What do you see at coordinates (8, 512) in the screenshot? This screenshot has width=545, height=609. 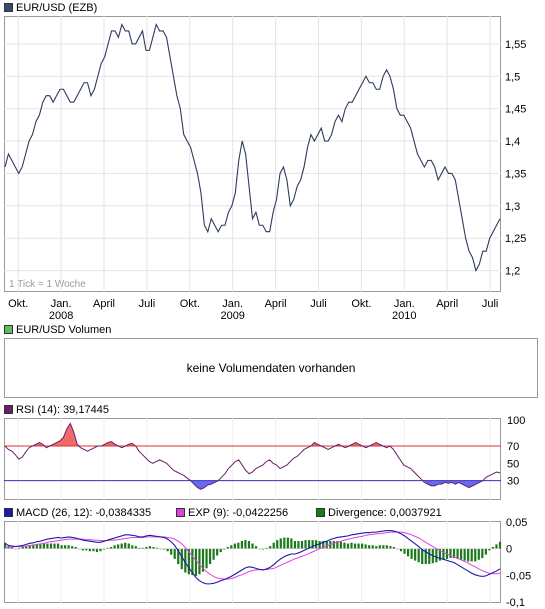 I see `macd-swatch` at bounding box center [8, 512].